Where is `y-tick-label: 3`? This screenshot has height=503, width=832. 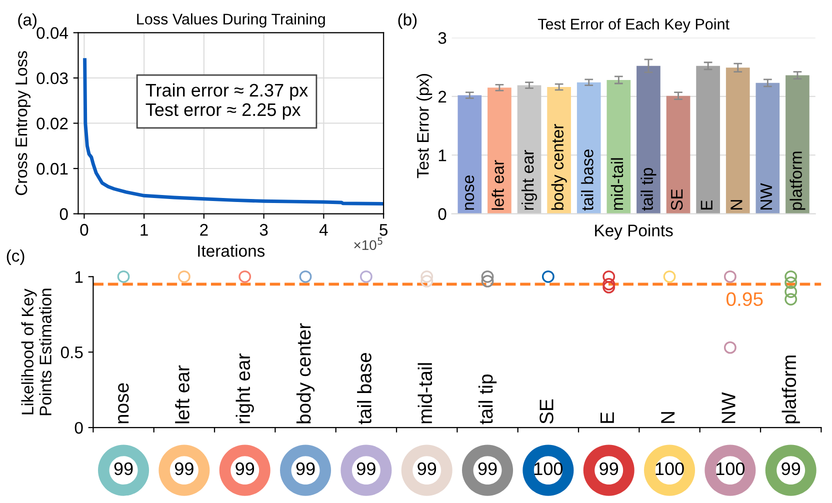 y-tick-label: 3 is located at coordinates (442, 38).